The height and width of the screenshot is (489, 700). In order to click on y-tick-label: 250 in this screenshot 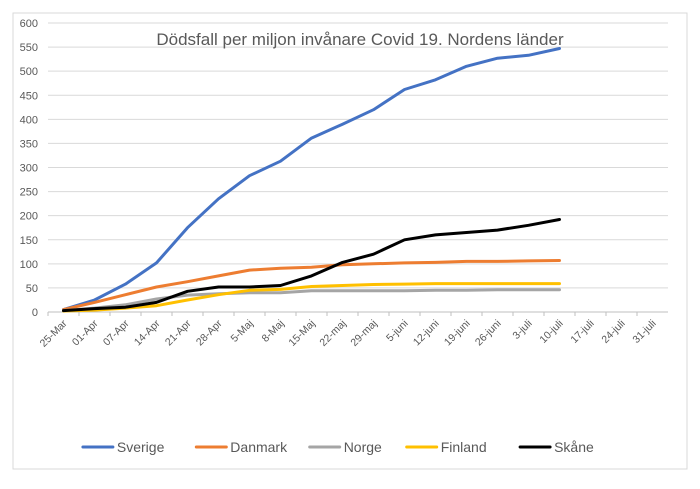, I will do `click(29, 193)`.